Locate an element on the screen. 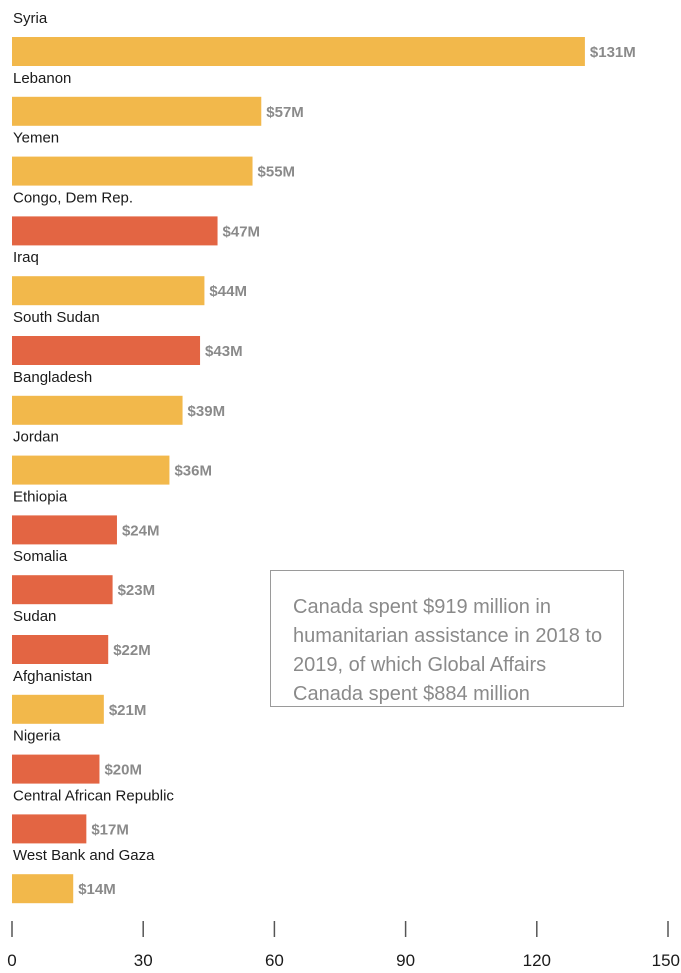 The width and height of the screenshot is (681, 973). value-label: $20M is located at coordinates (123, 770).